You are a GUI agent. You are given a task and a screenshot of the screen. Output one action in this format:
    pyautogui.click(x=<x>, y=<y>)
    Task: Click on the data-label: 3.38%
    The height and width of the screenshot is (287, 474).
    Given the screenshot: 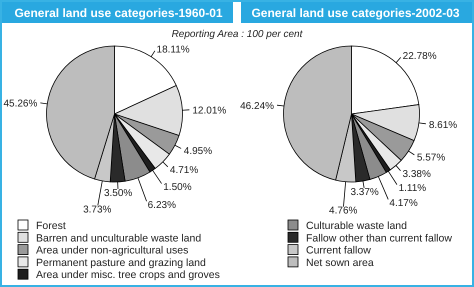 What is the action you would take?
    pyautogui.click(x=416, y=174)
    